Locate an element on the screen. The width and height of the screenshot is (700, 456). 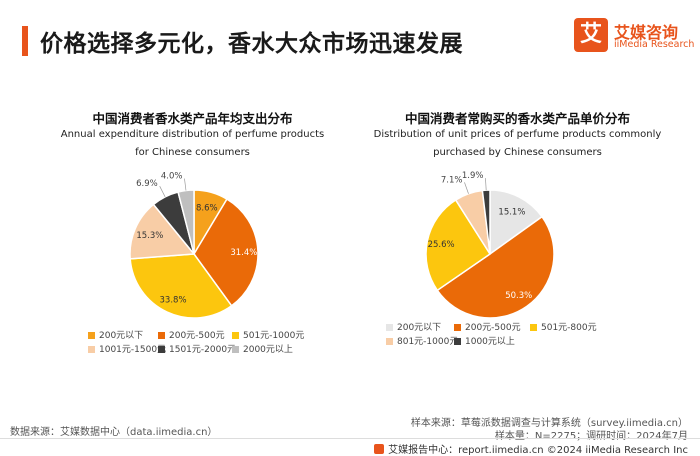
legend-item-1-1: 200元-500元 is located at coordinates (487, 326).